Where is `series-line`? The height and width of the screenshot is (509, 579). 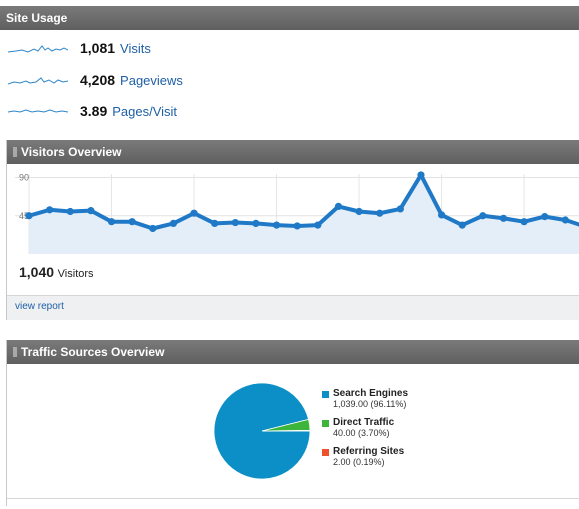 series-line is located at coordinates (303, 201).